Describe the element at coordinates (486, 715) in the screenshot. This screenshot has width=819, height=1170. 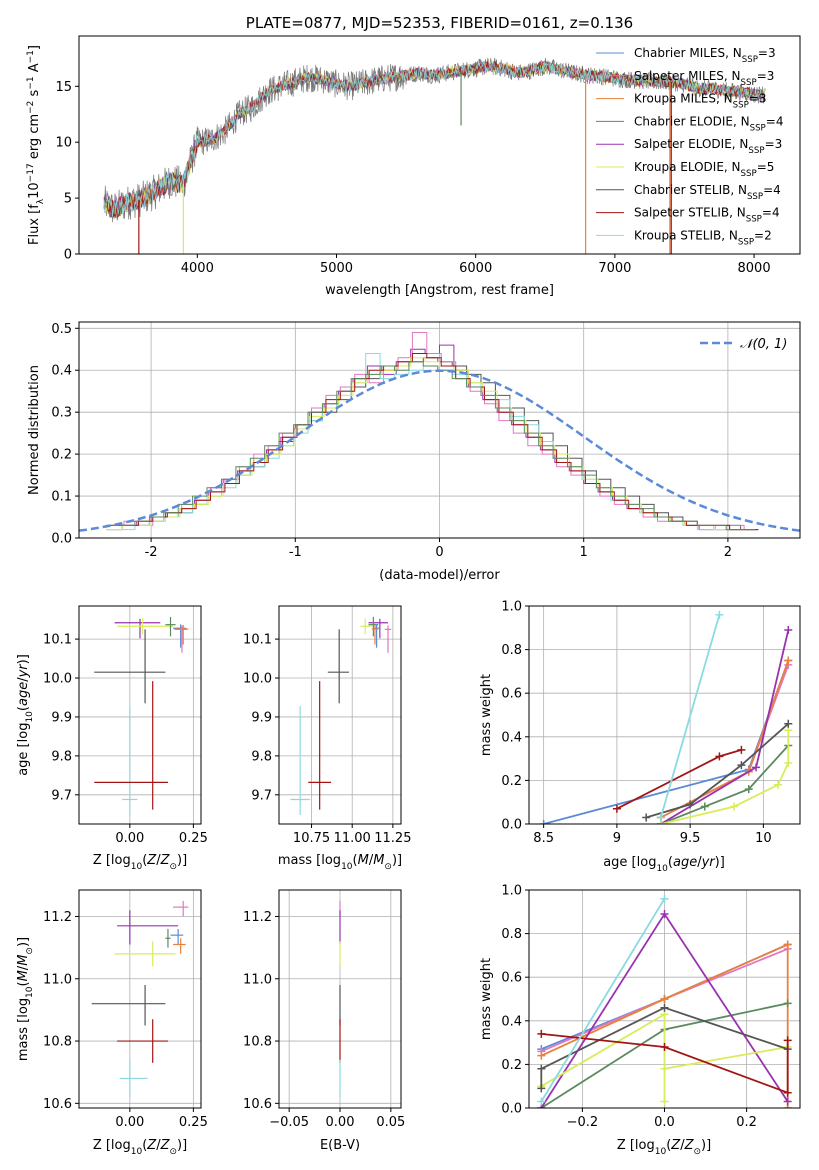
I see `y-axis-label: mass weight` at that location.